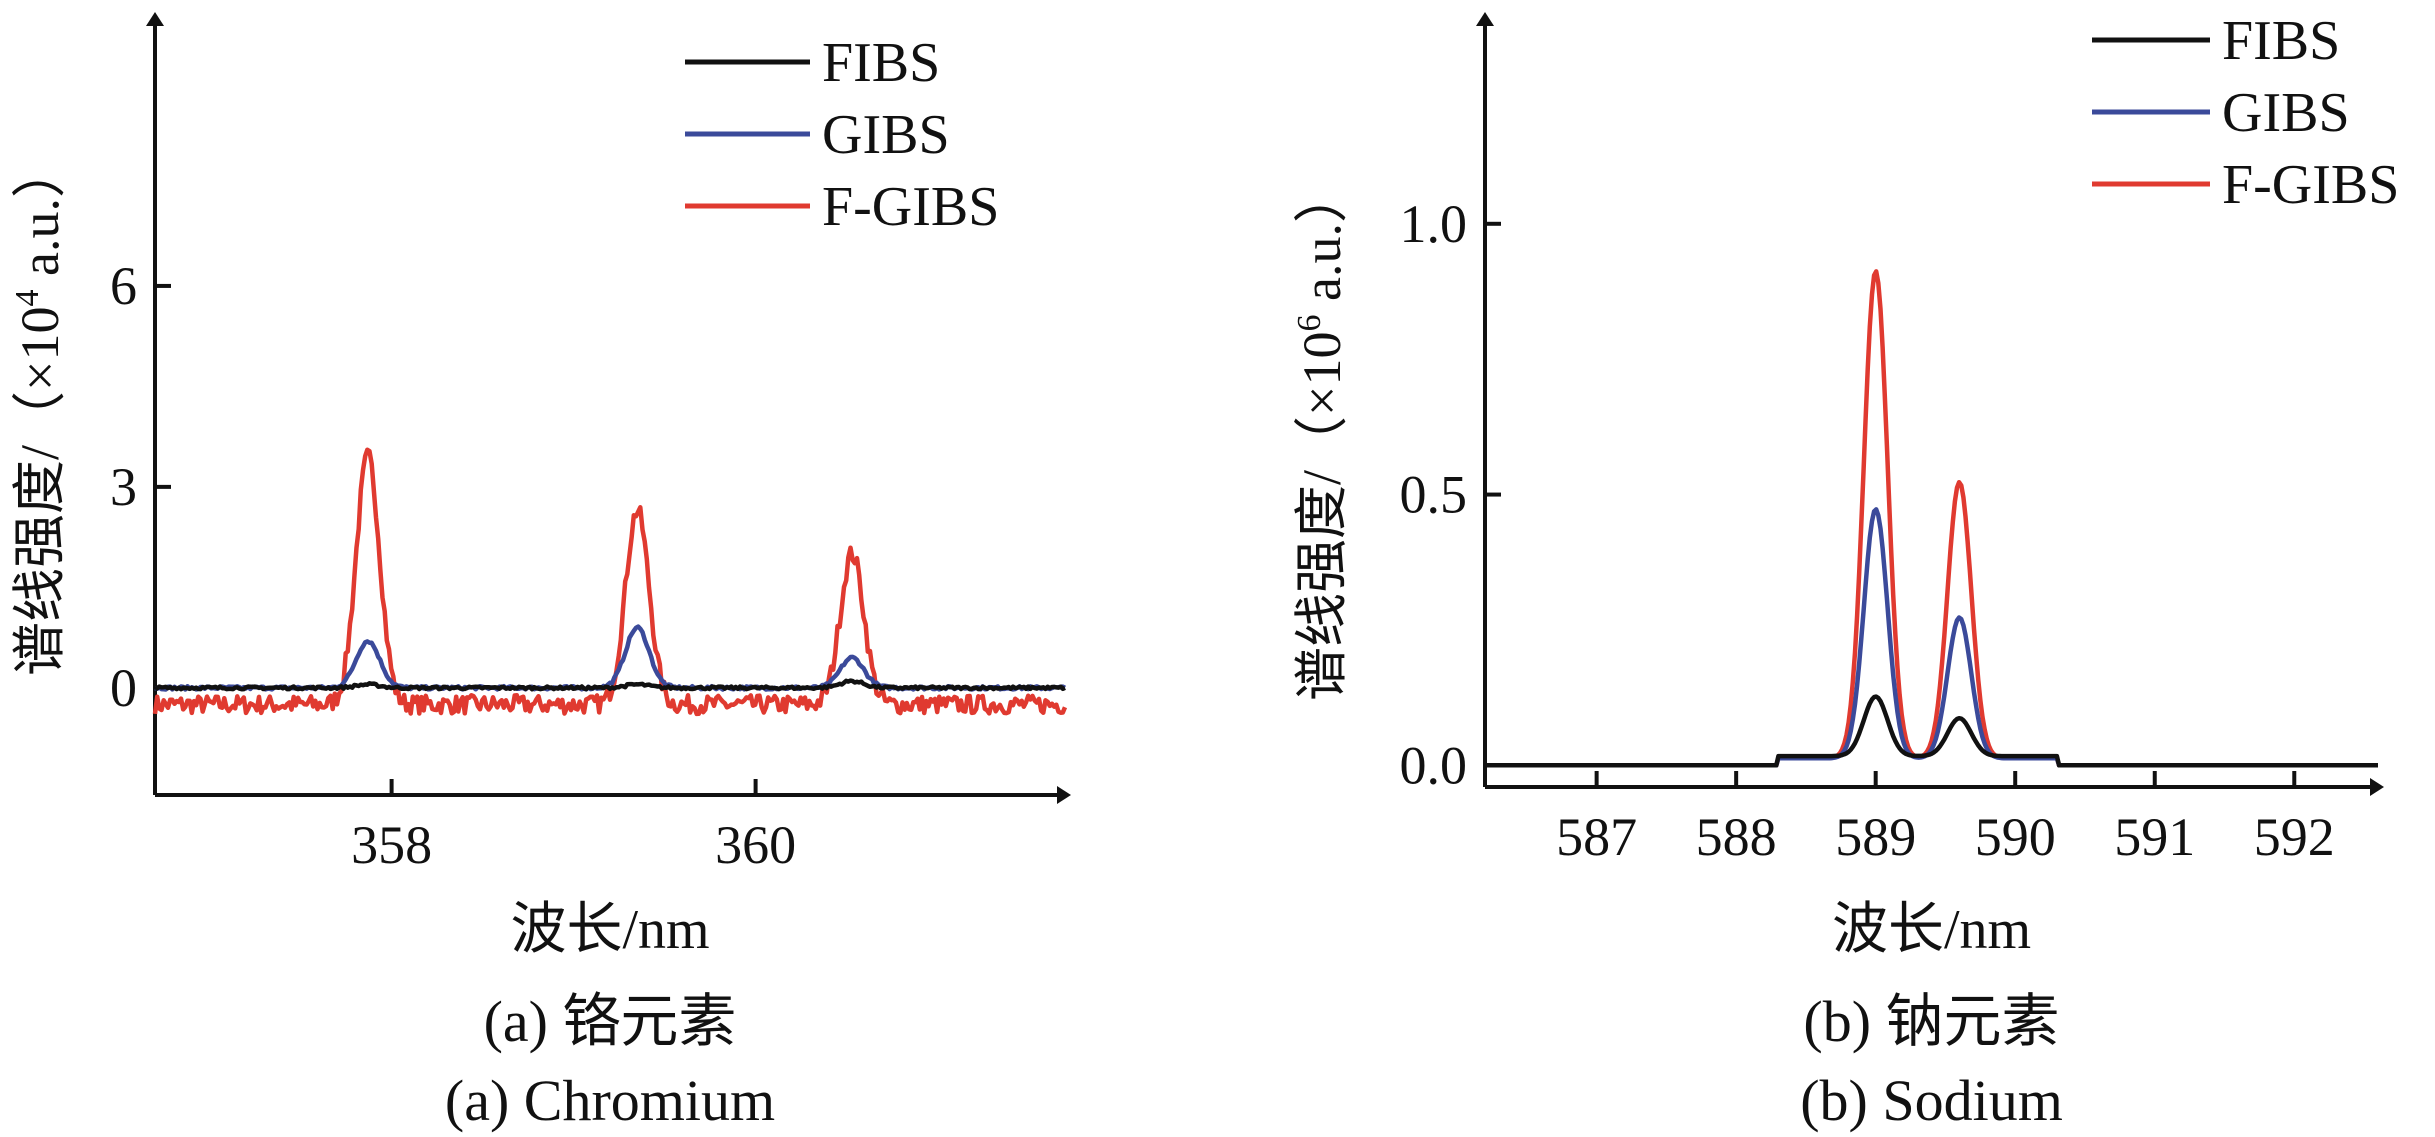 Image resolution: width=2435 pixels, height=1137 pixels. Describe the element at coordinates (123, 688) in the screenshot. I see `y-tick-label: 0` at that location.